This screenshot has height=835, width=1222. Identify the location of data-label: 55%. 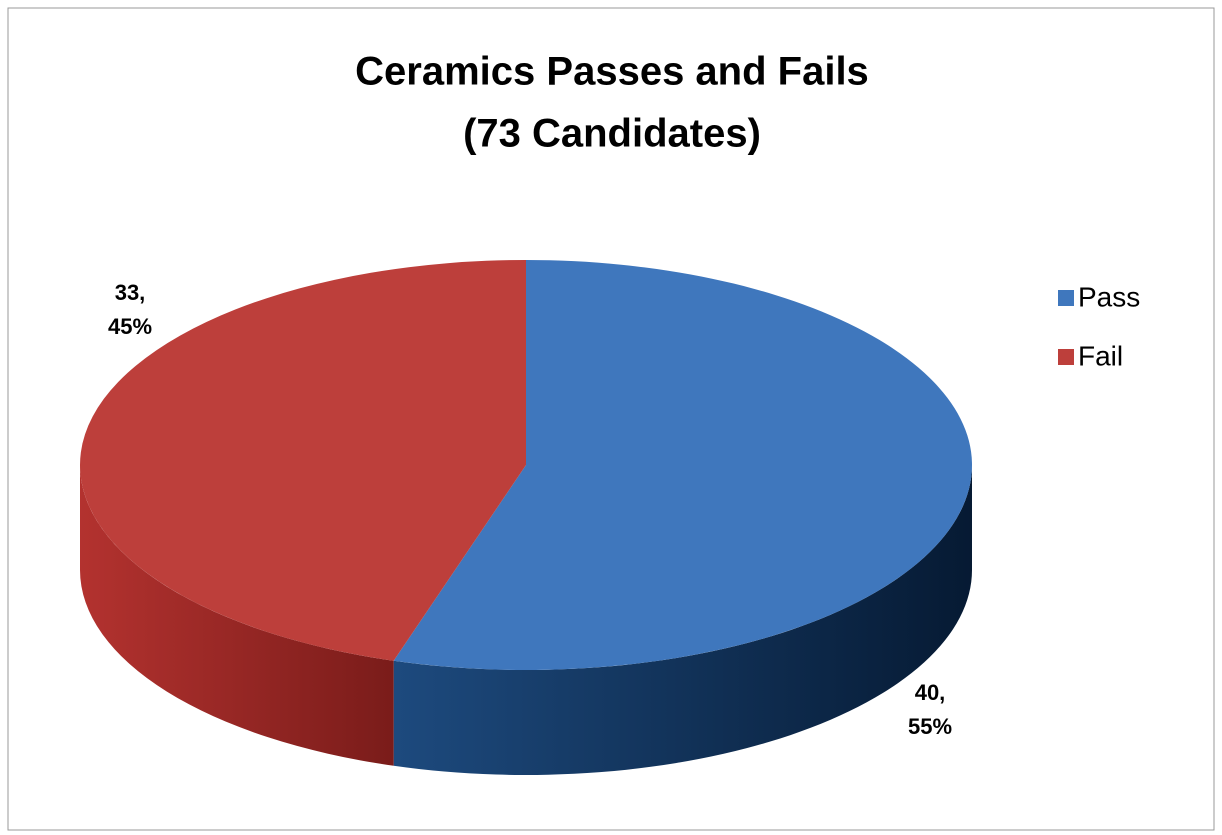
(930, 726).